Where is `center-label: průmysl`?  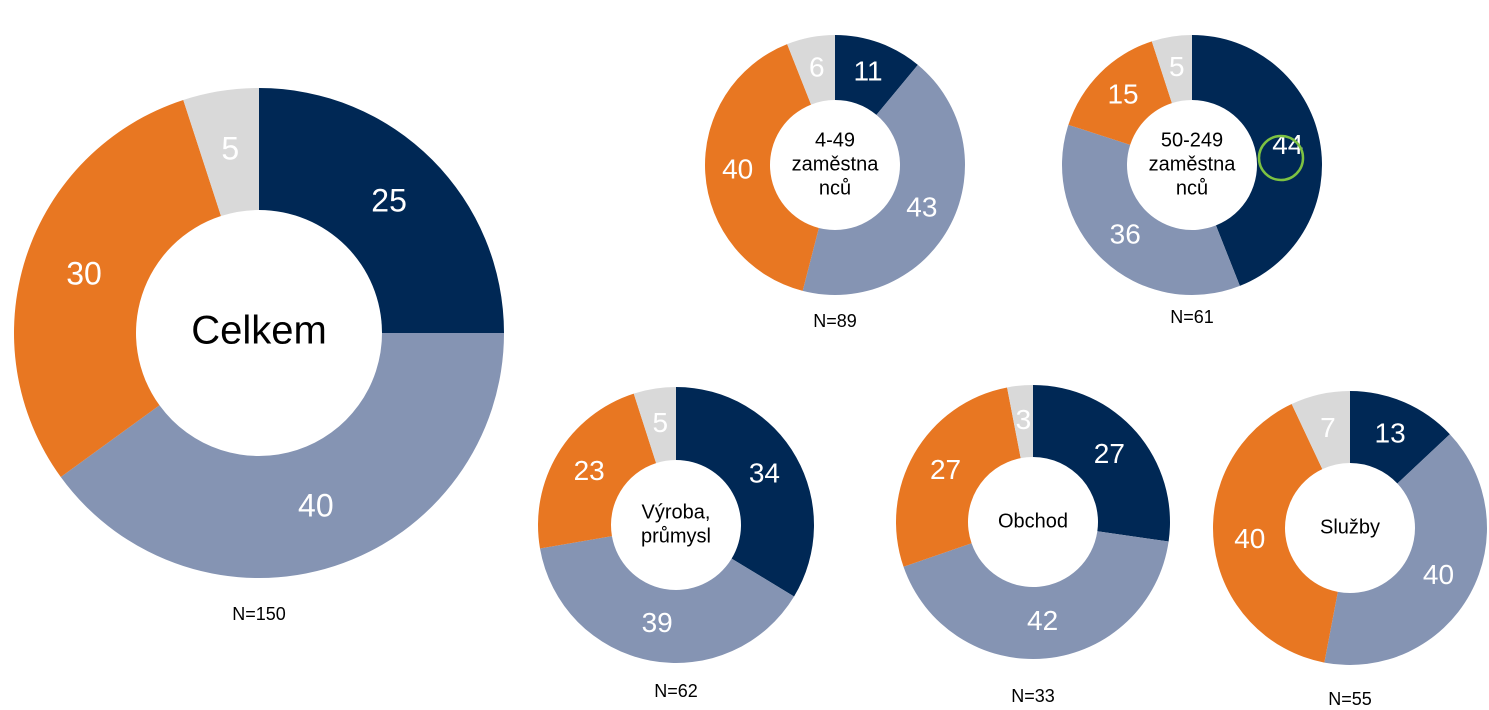 center-label: průmysl is located at coordinates (676, 536).